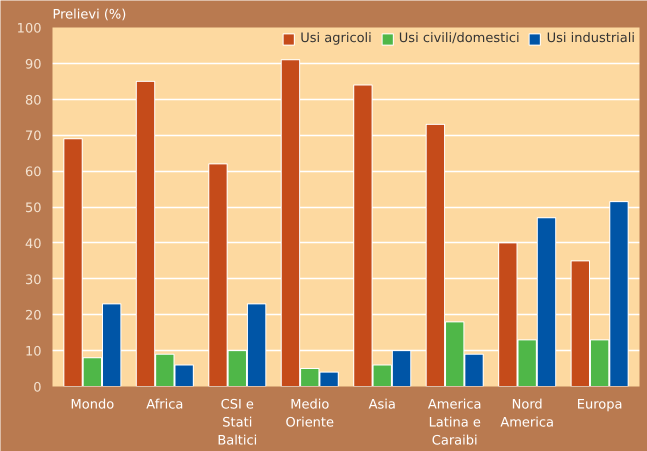 The image size is (647, 451). Describe the element at coordinates (33, 352) in the screenshot. I see `y-tick-label: 10` at that location.